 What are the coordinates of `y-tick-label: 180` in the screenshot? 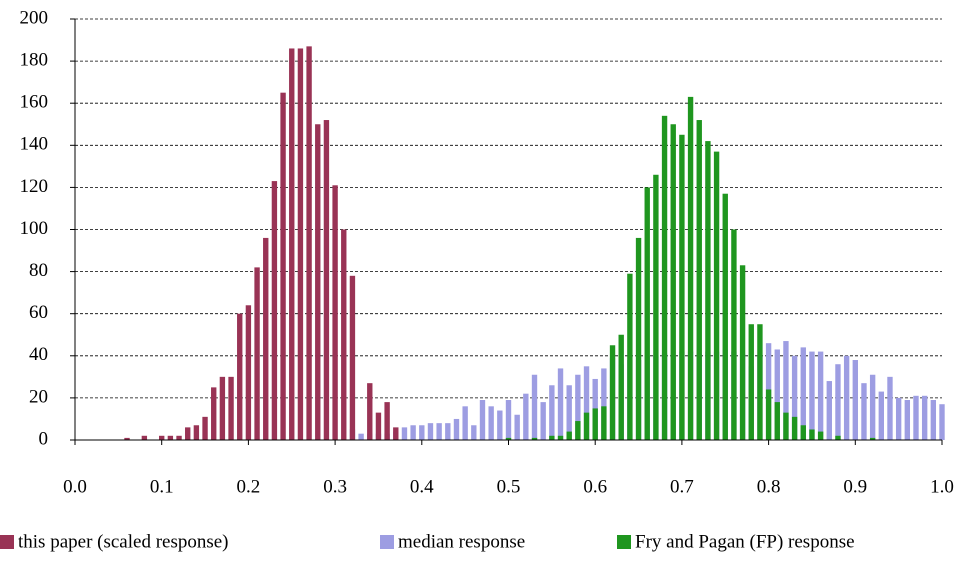 It's located at (34, 59).